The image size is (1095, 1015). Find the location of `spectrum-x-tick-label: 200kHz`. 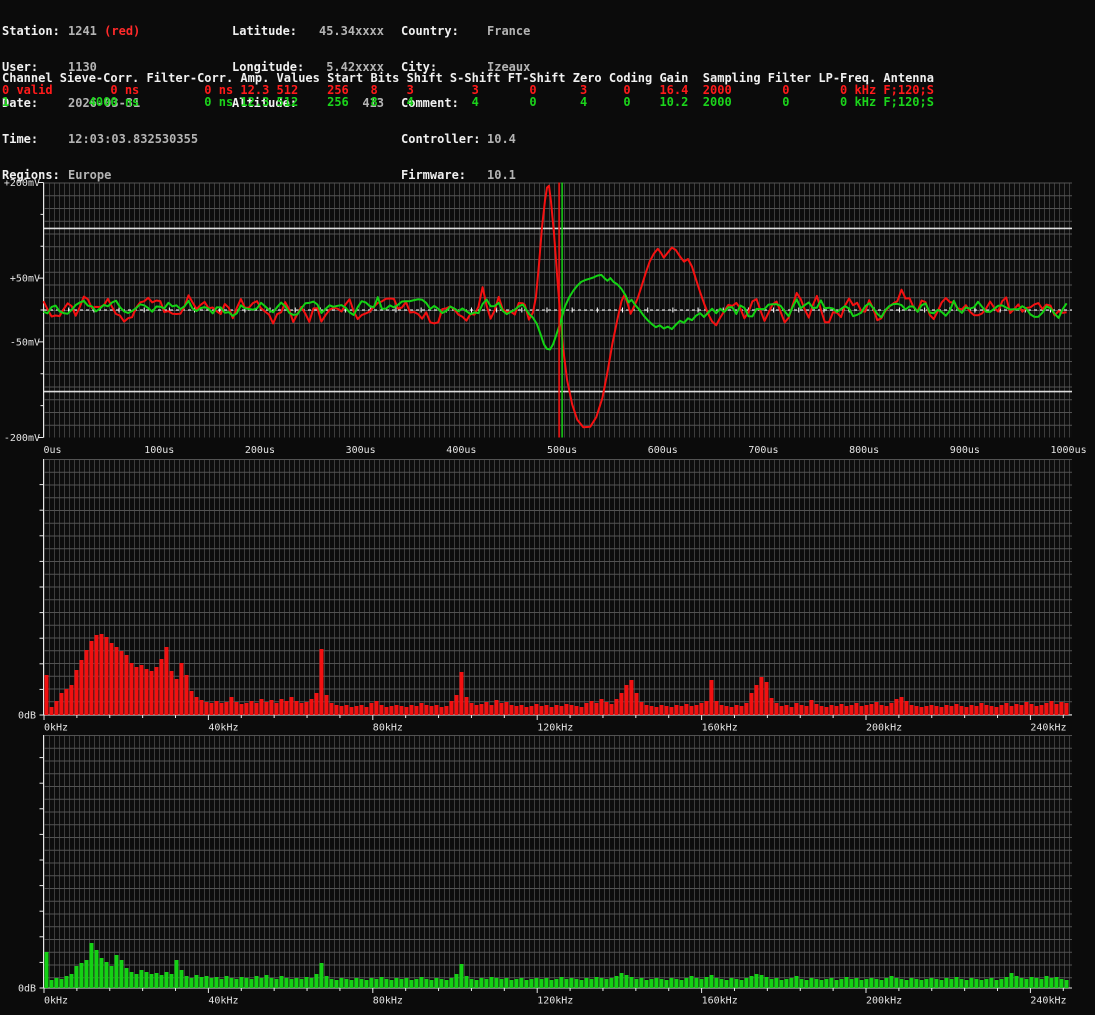

spectrum-x-tick-label: 200kHz is located at coordinates (884, 1001).